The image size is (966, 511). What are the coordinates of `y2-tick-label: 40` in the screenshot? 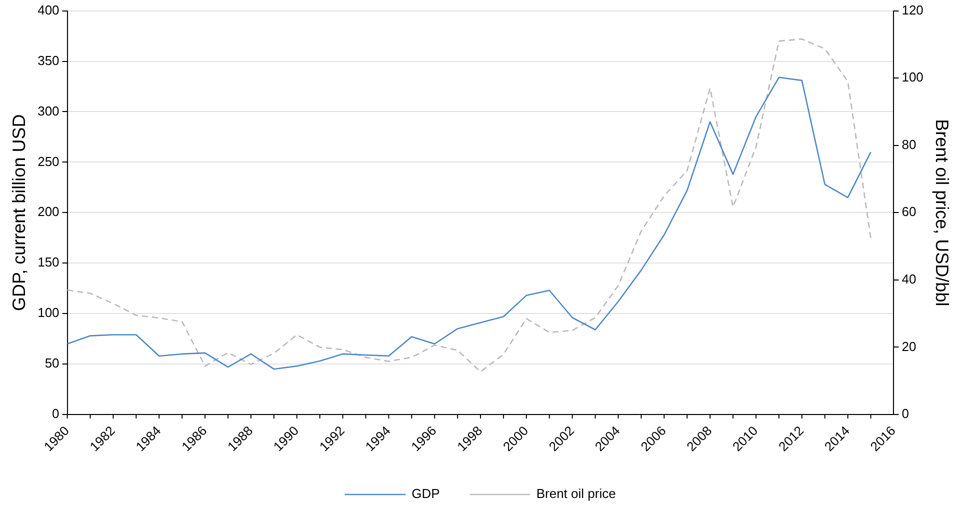 It's located at (909, 279).